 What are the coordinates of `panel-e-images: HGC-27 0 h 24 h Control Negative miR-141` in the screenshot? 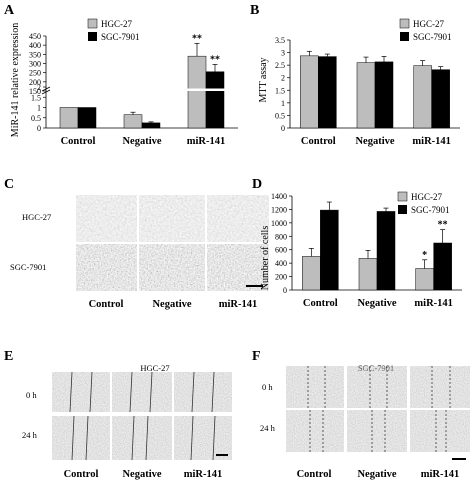 It's located at (127, 421).